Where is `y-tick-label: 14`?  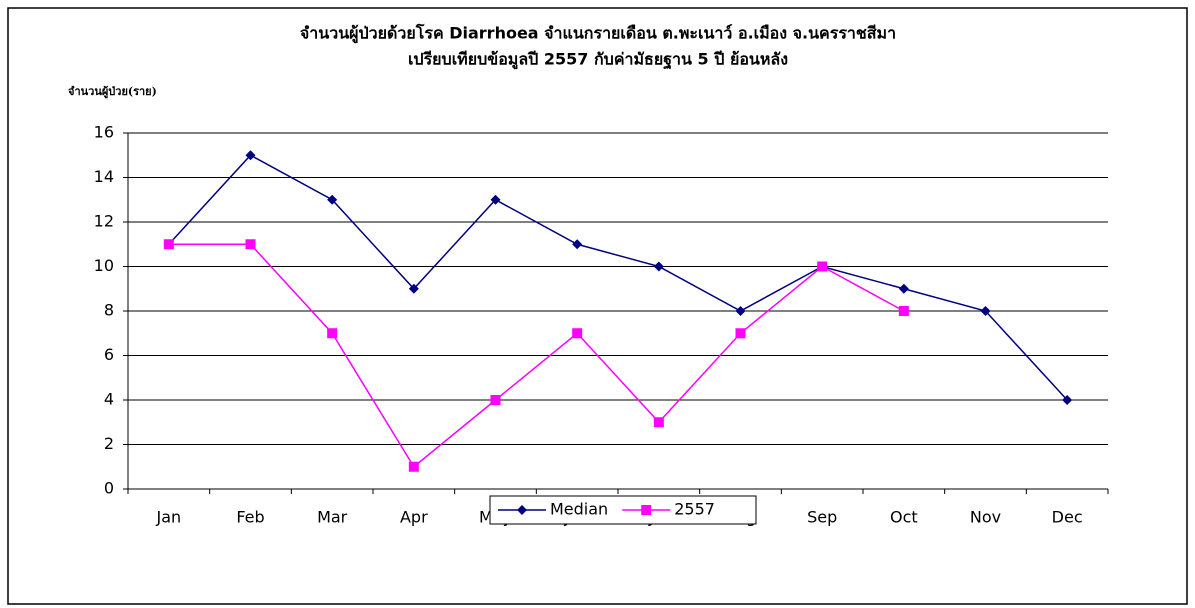
y-tick-label: 14 is located at coordinates (104, 176).